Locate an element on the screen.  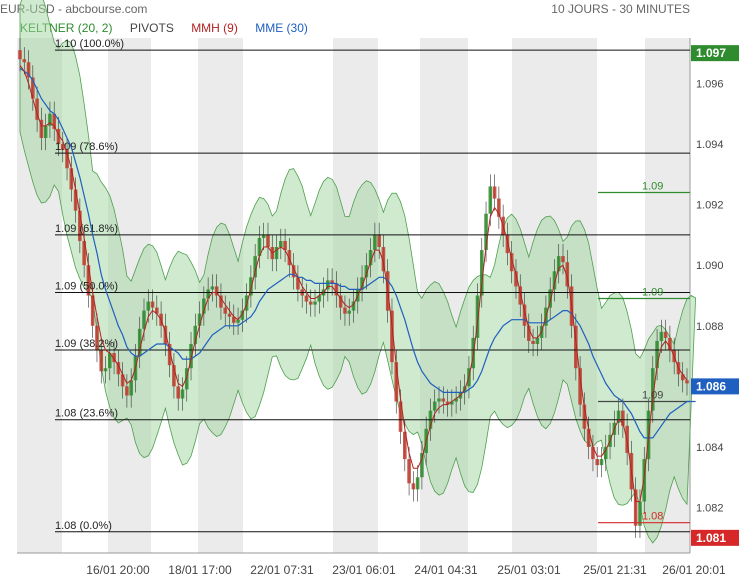
y-tick-label: 1.088 is located at coordinates (710, 327).